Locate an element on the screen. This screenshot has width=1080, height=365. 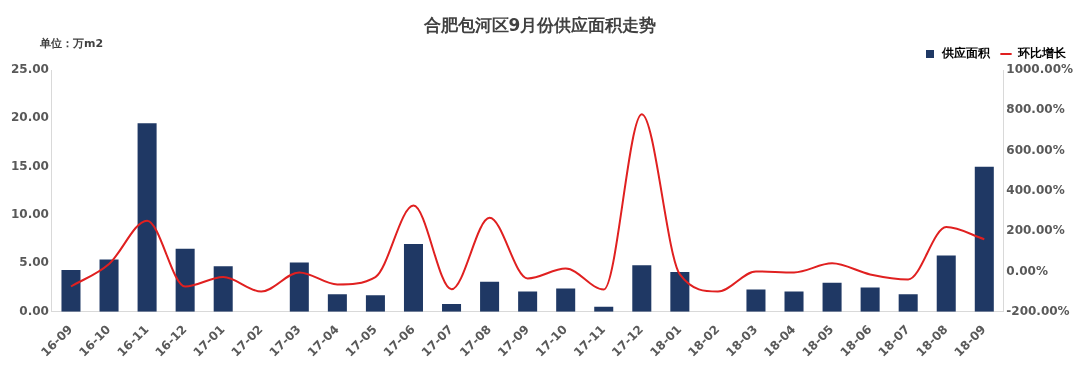
y-tick-label: 0.00 is located at coordinates (34, 310).